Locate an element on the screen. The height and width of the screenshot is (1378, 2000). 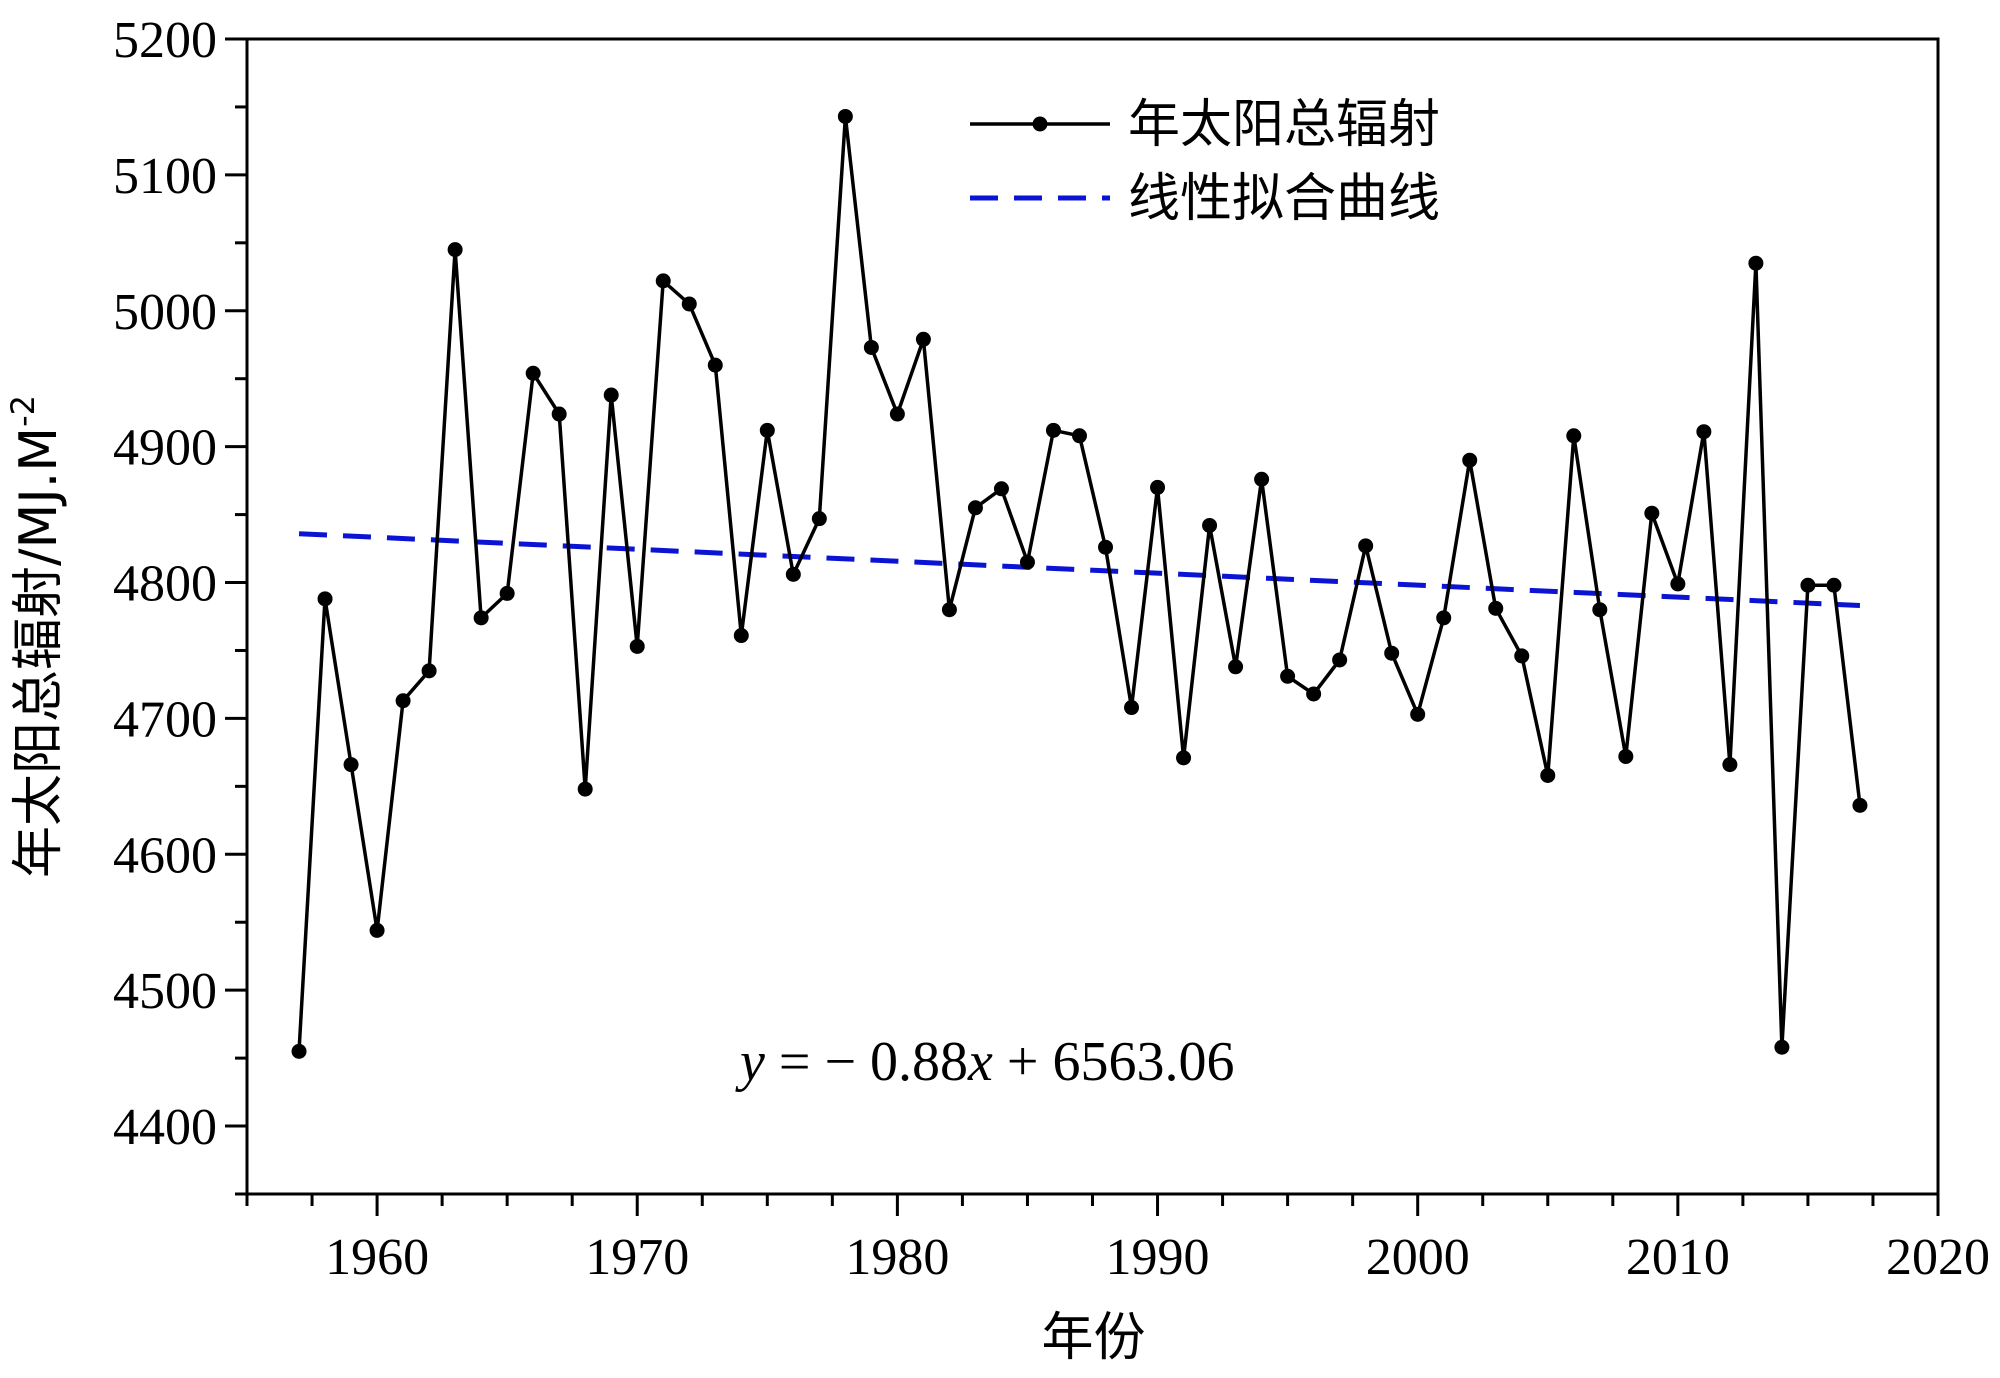
x-axis-title: 年份 is located at coordinates (1093, 1338).